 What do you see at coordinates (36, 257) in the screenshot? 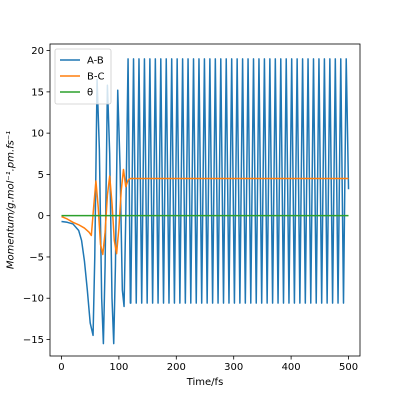
I see `y-tick-label: −5` at bounding box center [36, 257].